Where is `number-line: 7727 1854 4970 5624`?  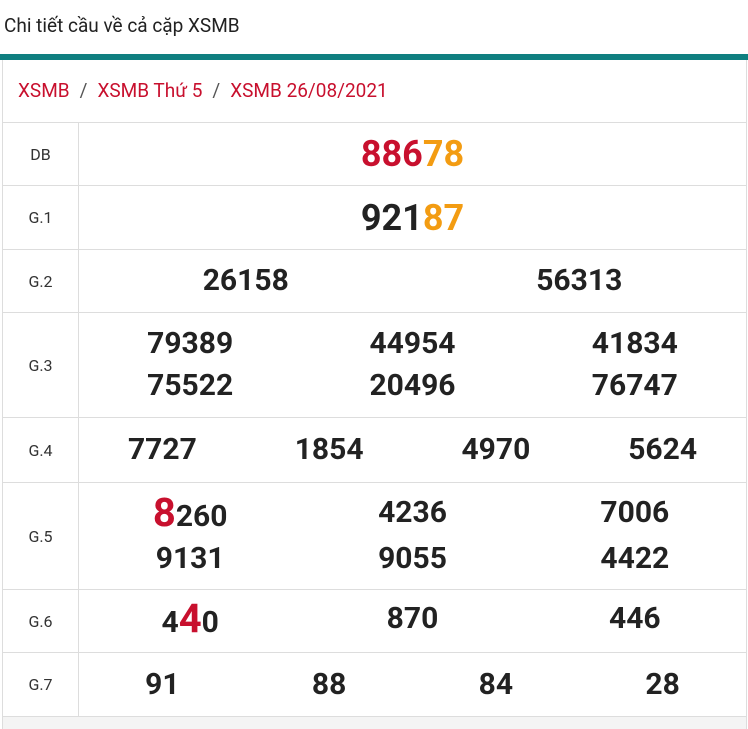 number-line: 7727 1854 4970 5624 is located at coordinates (412, 450).